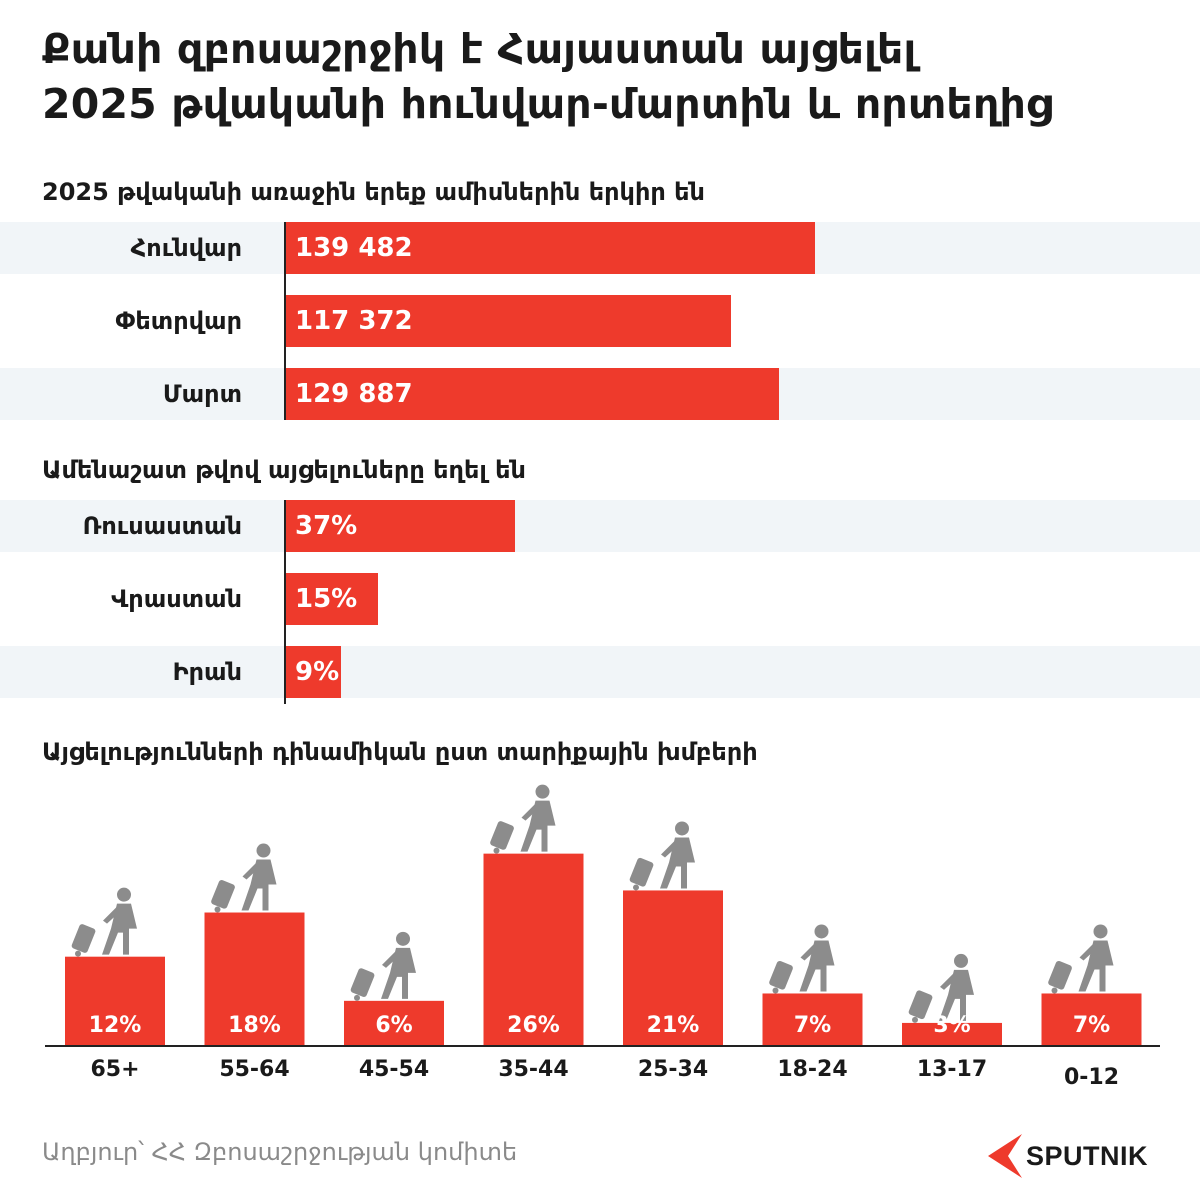  Describe the element at coordinates (178, 321) in the screenshot. I see `bar-label: Փետրվար` at that location.